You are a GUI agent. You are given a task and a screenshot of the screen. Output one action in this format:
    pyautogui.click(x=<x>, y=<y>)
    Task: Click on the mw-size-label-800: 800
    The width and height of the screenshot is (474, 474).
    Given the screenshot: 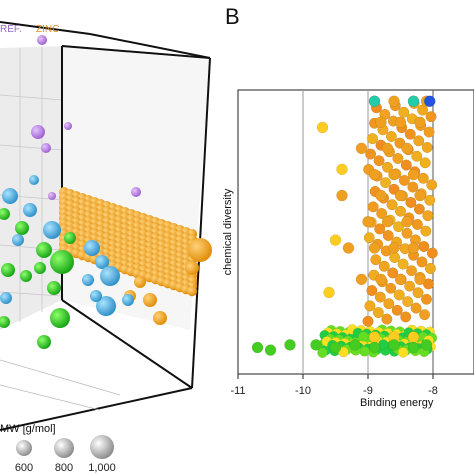 What is the action you would take?
    pyautogui.click(x=64, y=468)
    